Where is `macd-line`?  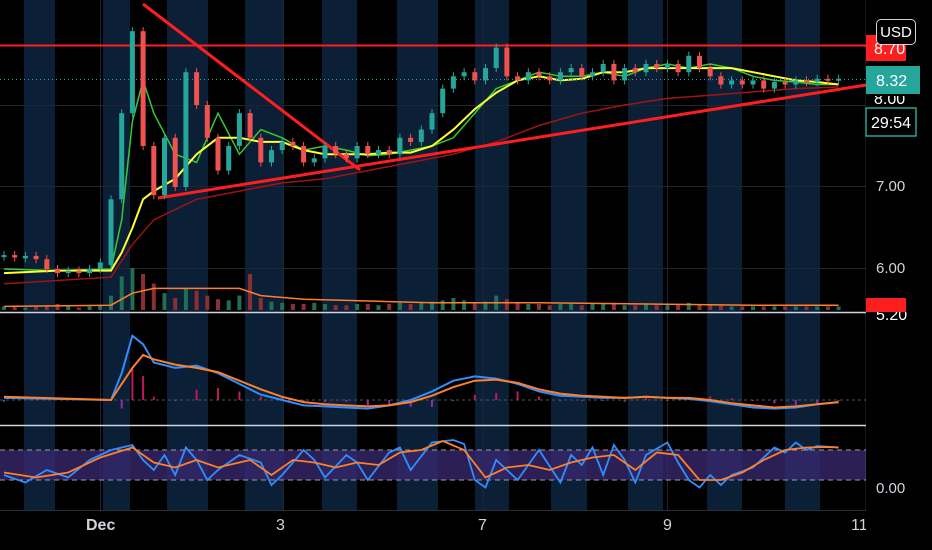
macd-line is located at coordinates (421, 371).